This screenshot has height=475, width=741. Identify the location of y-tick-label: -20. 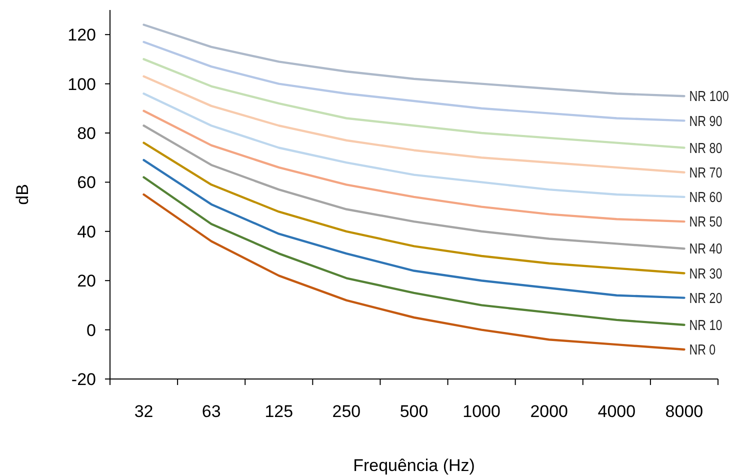
(83, 379).